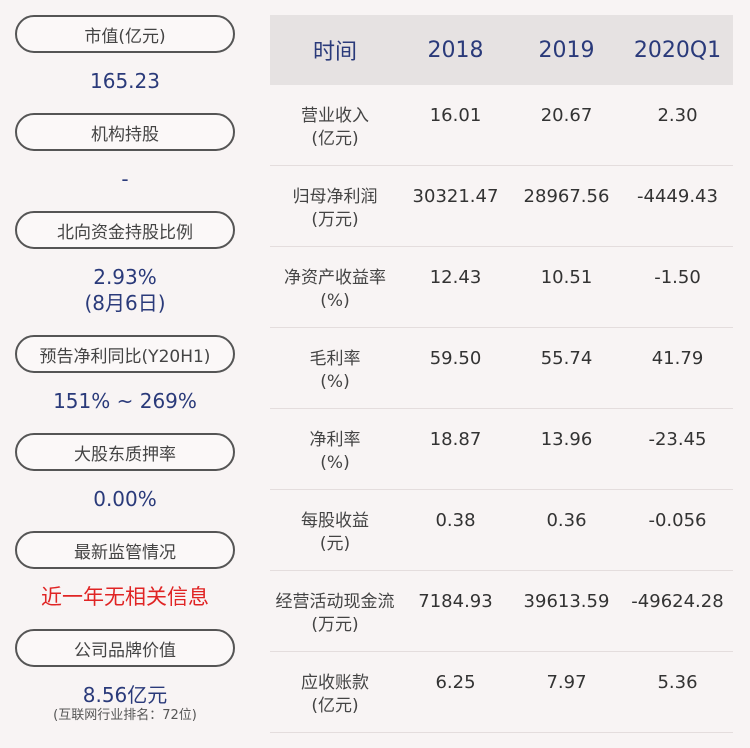 The image size is (750, 748). I want to click on row-label: 应收账款 (亿元), so click(335, 702).